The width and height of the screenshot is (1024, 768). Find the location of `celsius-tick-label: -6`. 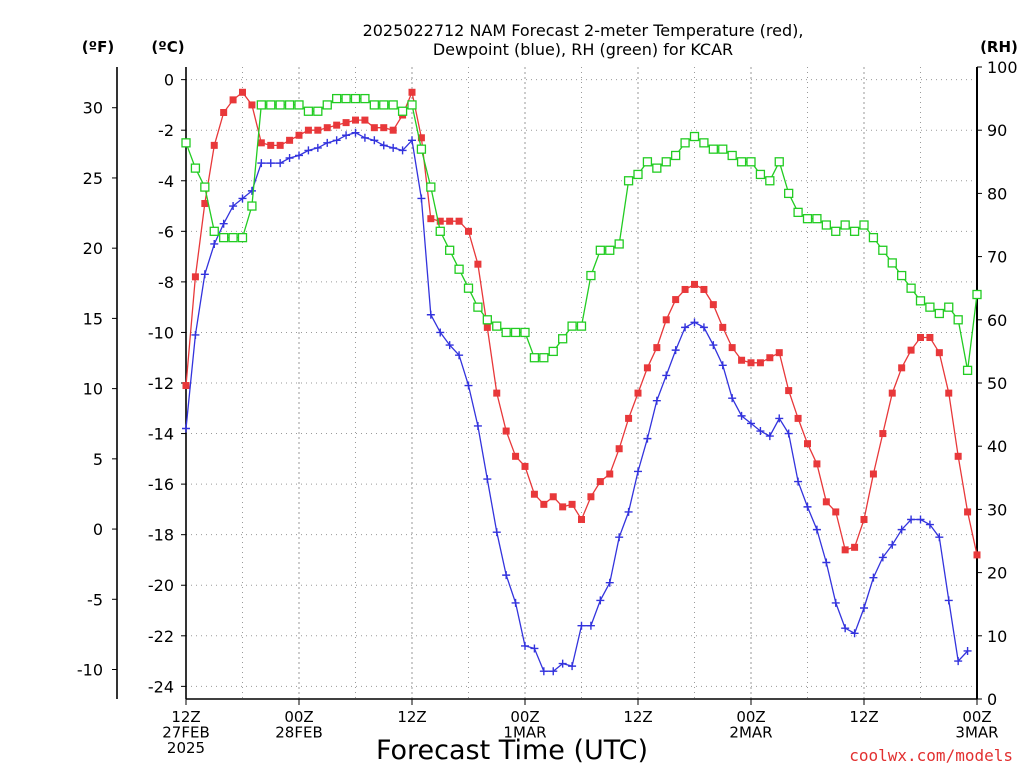

celsius-tick-label: -6 is located at coordinates (166, 231).